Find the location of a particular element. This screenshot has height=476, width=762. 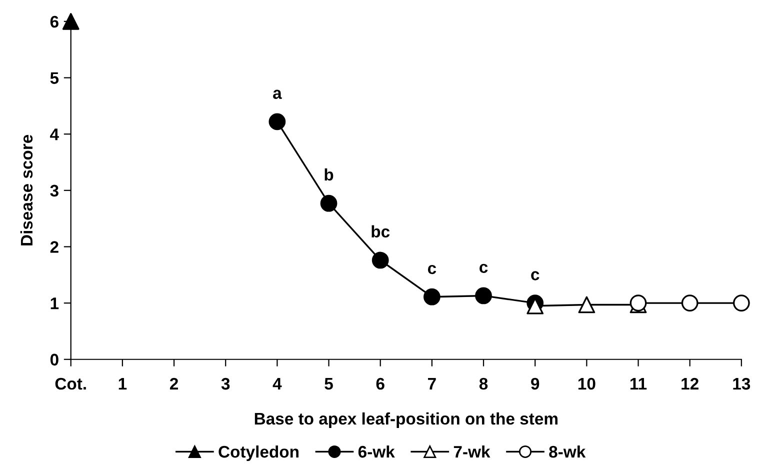

annotation: b is located at coordinates (329, 174).